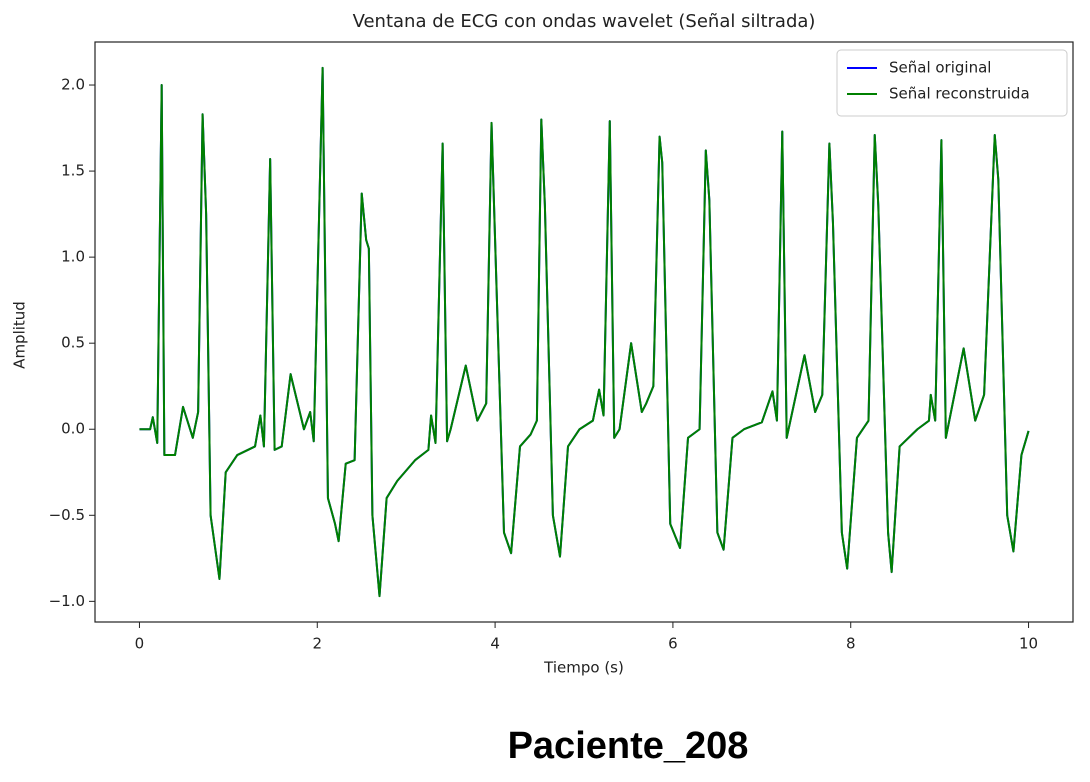  I want to click on y-tick-label: 1.5, so click(73, 171).